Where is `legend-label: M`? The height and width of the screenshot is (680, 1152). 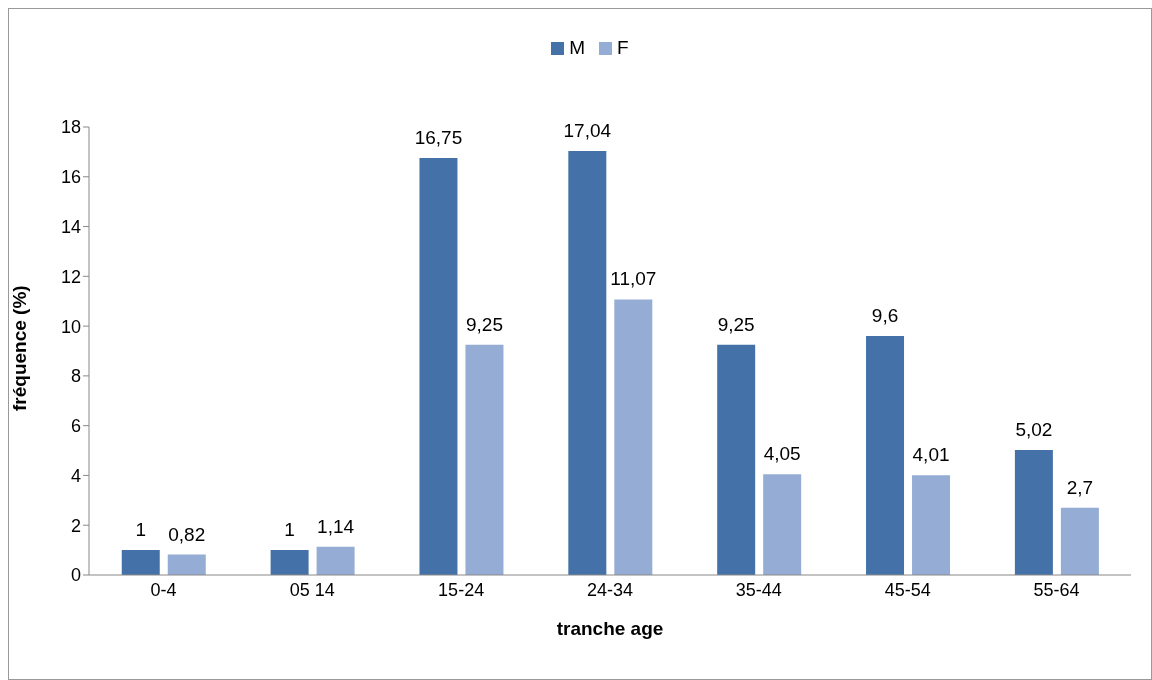 legend-label: M is located at coordinates (577, 48).